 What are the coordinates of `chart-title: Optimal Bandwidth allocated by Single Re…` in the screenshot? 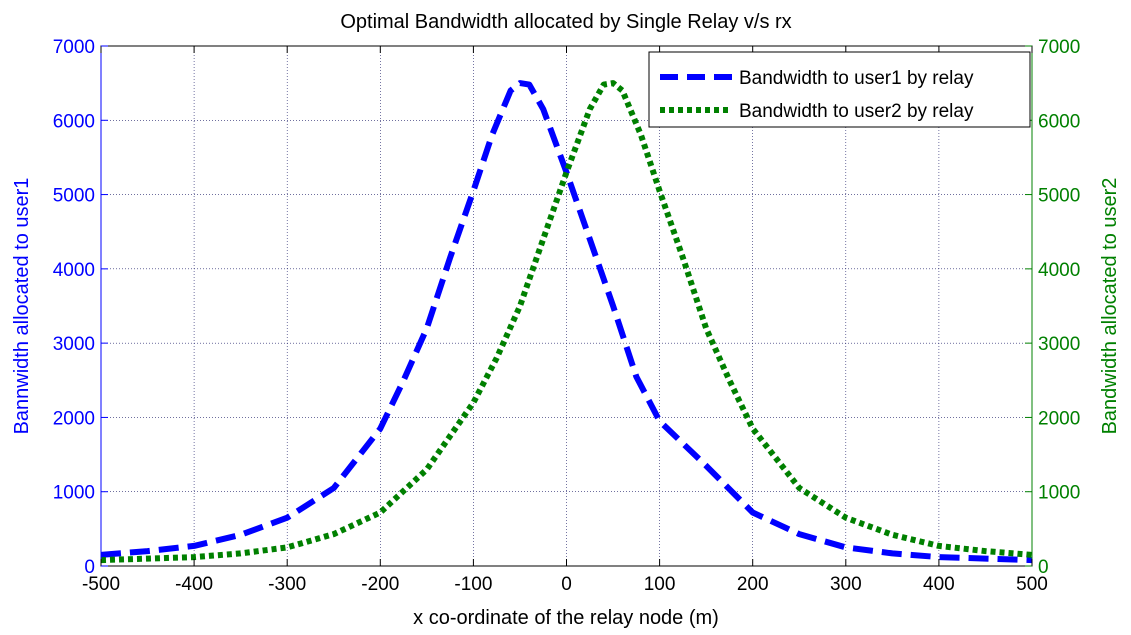 It's located at (565, 22).